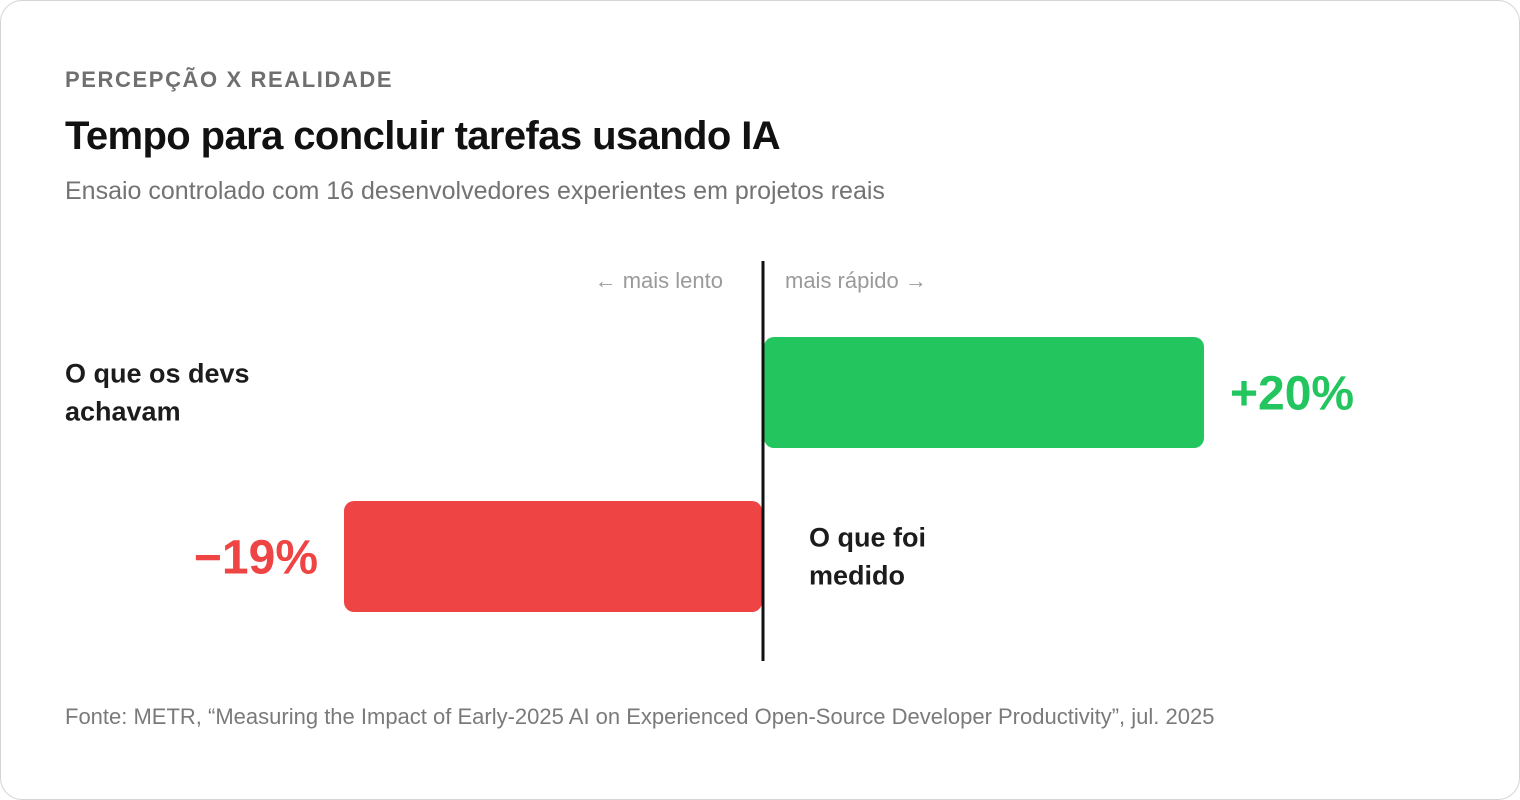 This screenshot has height=800, width=1520. Describe the element at coordinates (157, 393) in the screenshot. I see `category-label-perceived: O que os devs achavam` at that location.